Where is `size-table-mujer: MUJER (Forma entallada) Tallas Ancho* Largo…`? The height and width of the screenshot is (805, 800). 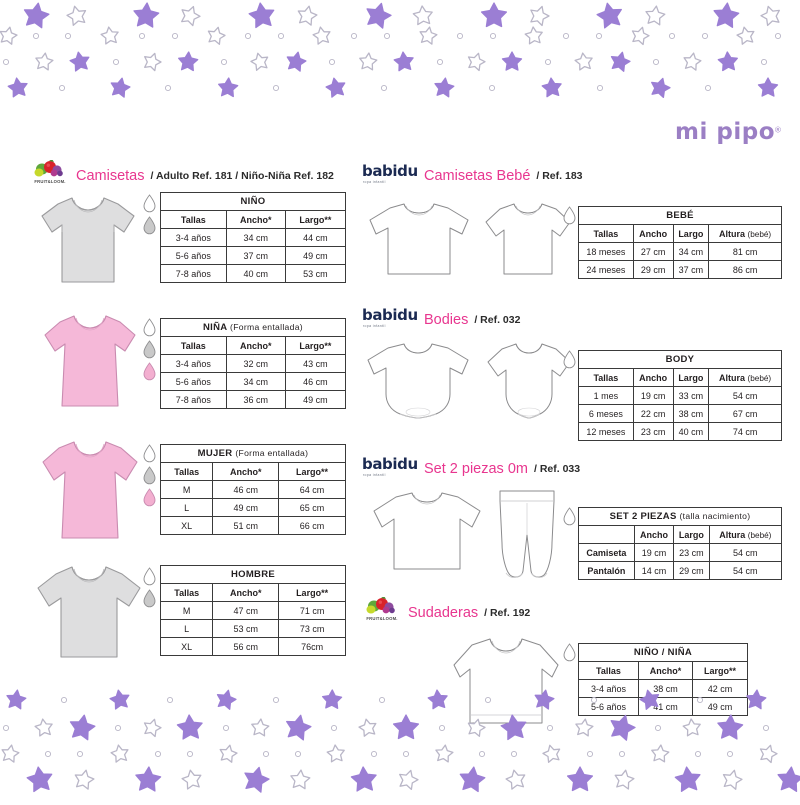 size-table-mujer: MUJER (Forma entallada) Tallas Ancho* Largo… is located at coordinates (252, 489).